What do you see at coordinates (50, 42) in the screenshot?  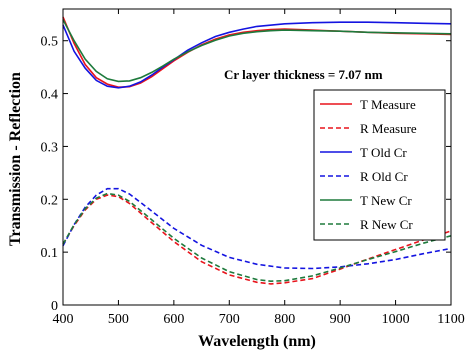 I see `y-tick-label: 0.5` at bounding box center [50, 42].